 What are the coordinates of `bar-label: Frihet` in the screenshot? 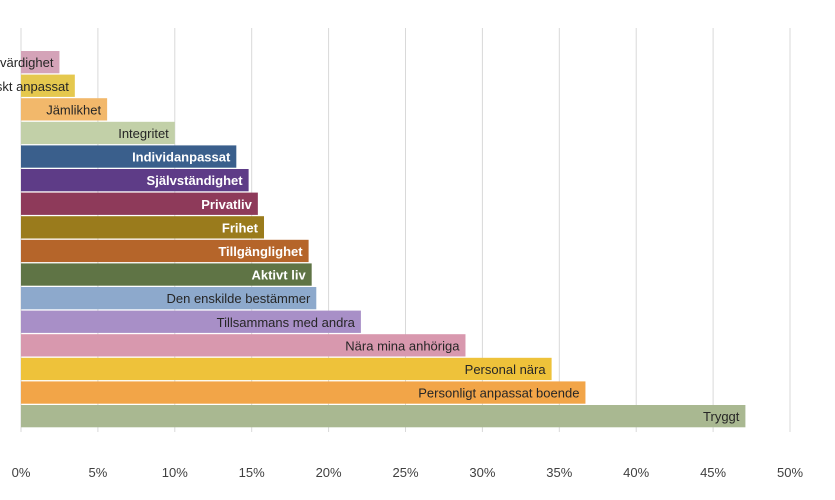 It's located at (240, 227).